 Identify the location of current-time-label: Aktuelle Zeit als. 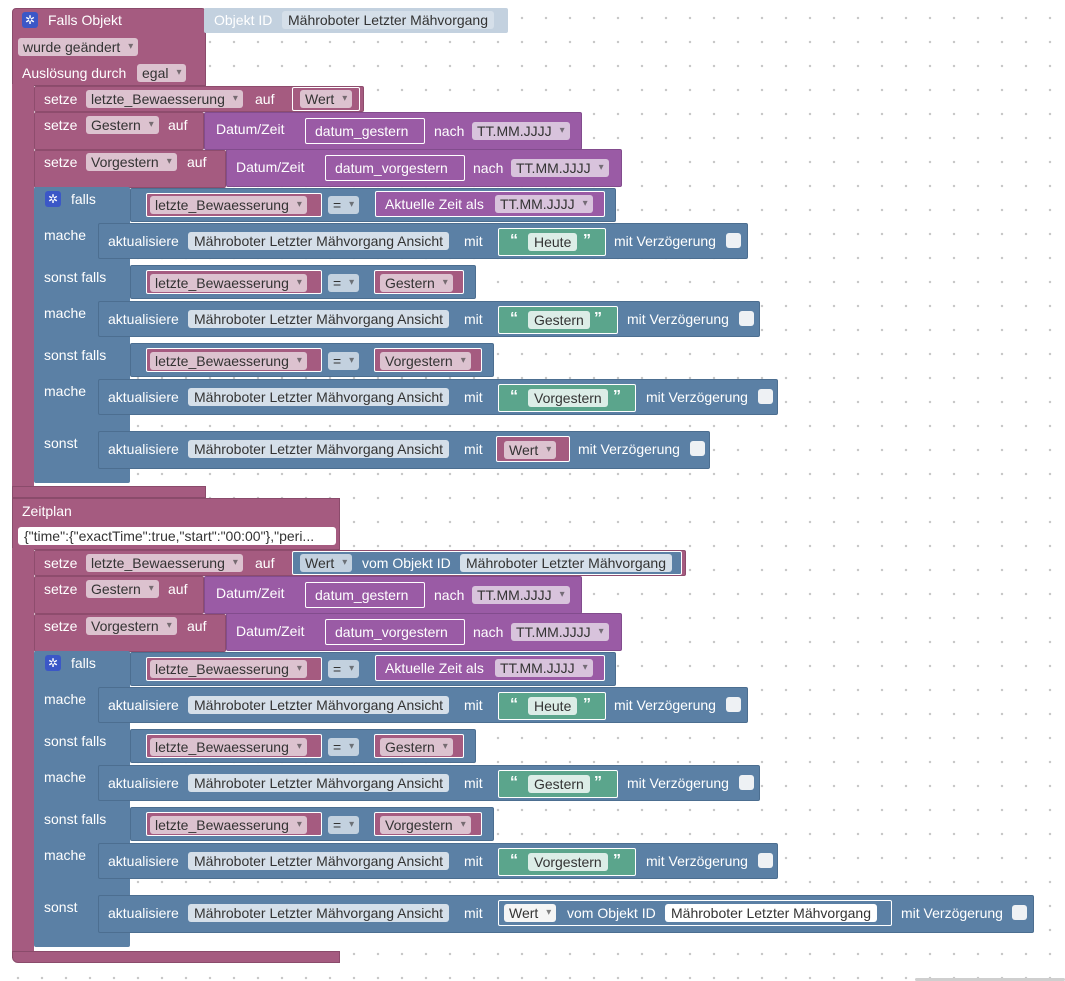
(434, 668).